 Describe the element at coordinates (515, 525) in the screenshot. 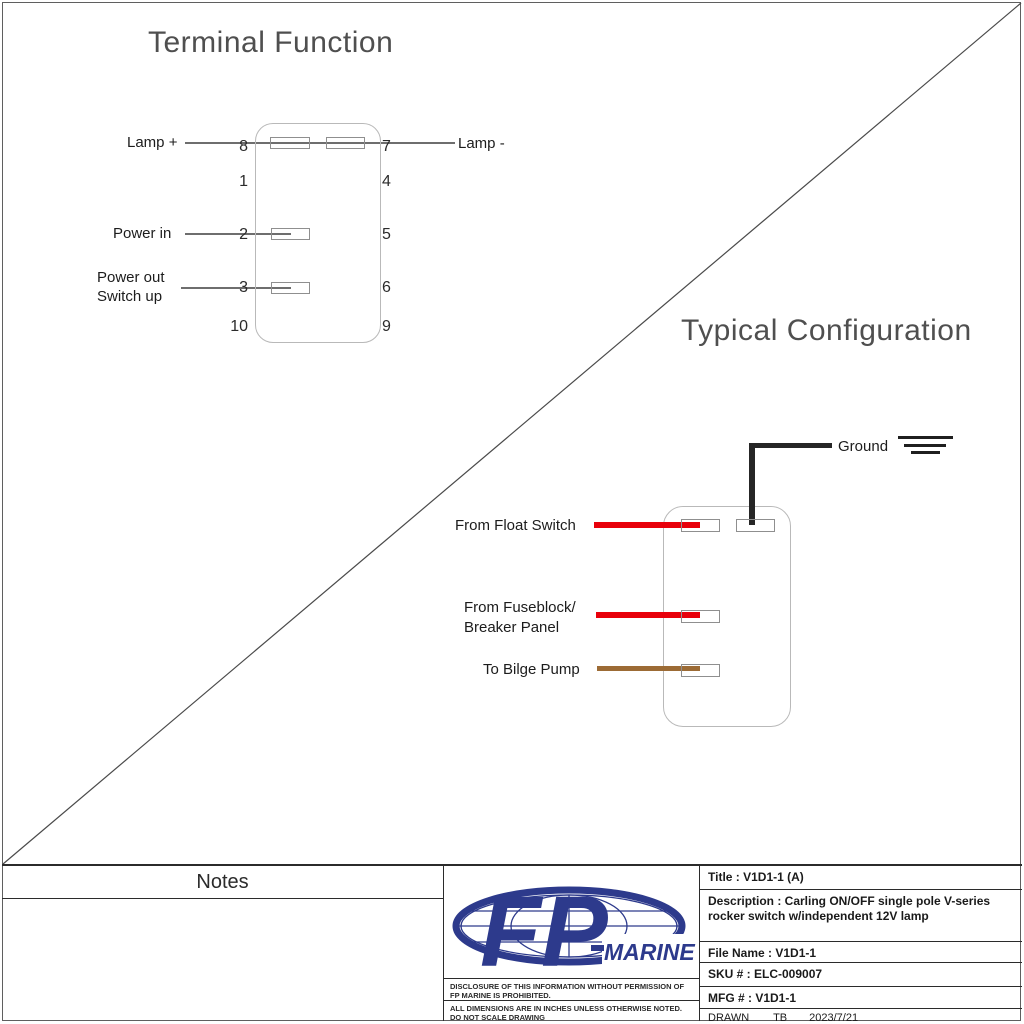

I see `from-float-switch-label: From Float Switch` at that location.